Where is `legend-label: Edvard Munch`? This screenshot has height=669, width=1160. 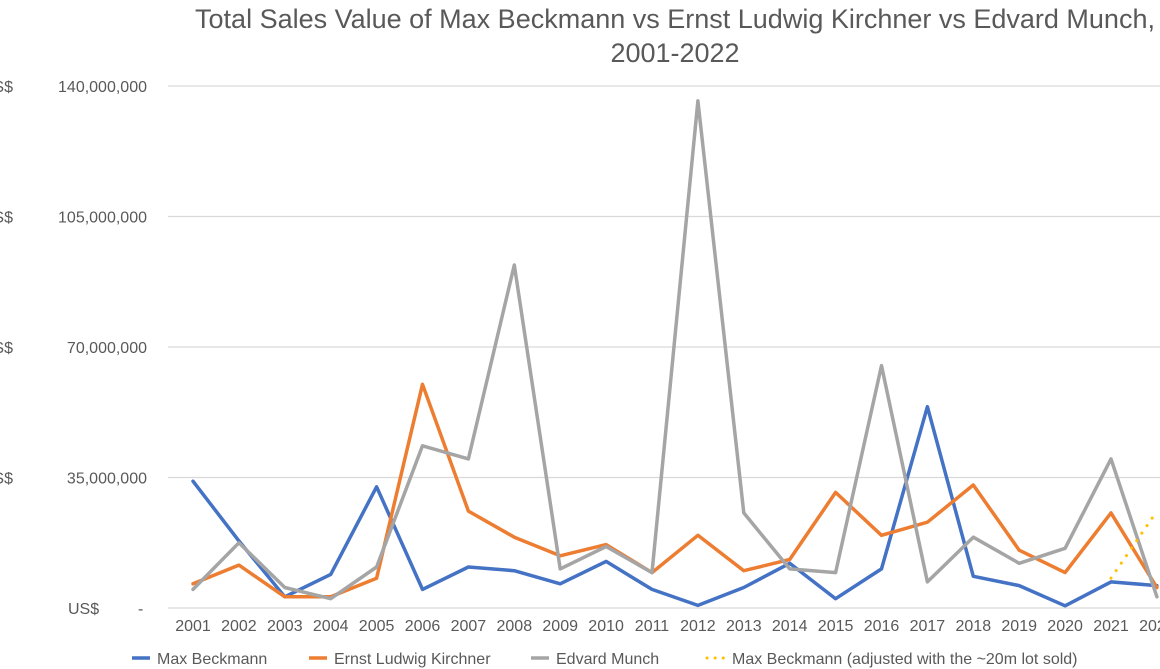
legend-label: Edvard Munch is located at coordinates (607, 659).